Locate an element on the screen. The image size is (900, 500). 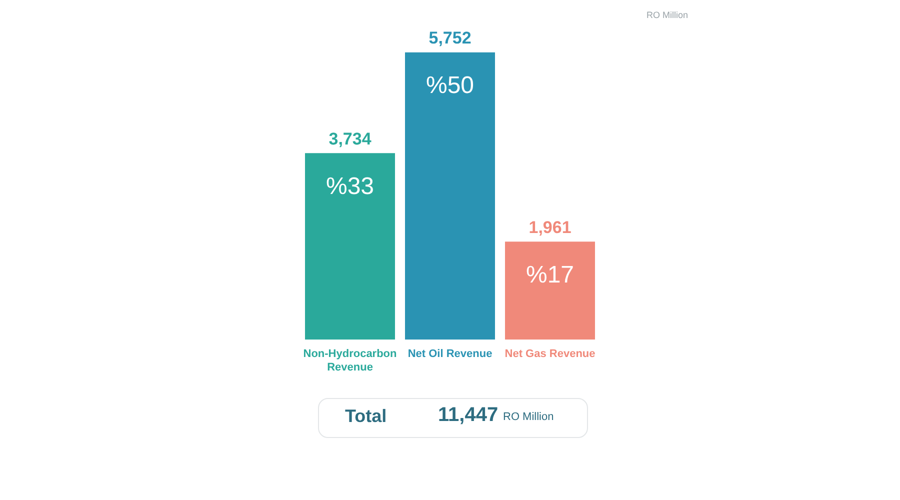
x-tick-label: Net Gas Revenue is located at coordinates (550, 354).